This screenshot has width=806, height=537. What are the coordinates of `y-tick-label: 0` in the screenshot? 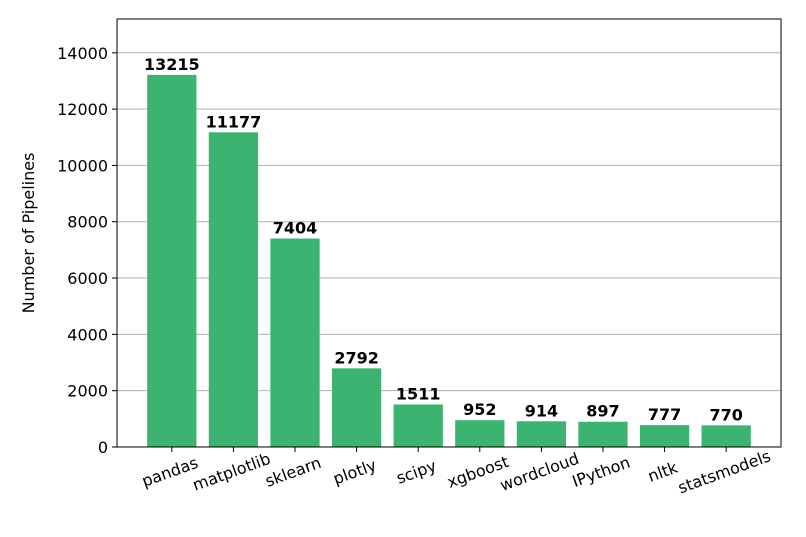 It's located at (103, 447).